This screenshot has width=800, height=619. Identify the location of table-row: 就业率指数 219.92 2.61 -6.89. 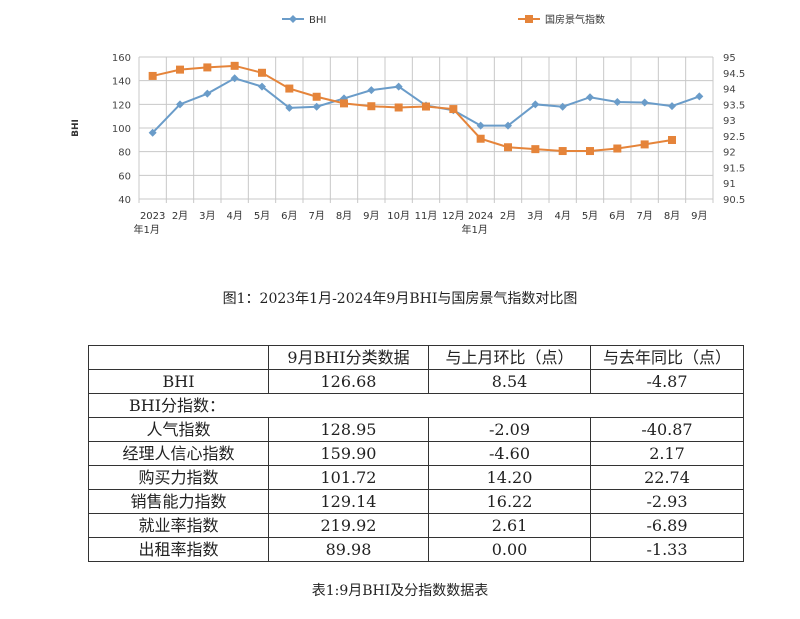
(416, 525).